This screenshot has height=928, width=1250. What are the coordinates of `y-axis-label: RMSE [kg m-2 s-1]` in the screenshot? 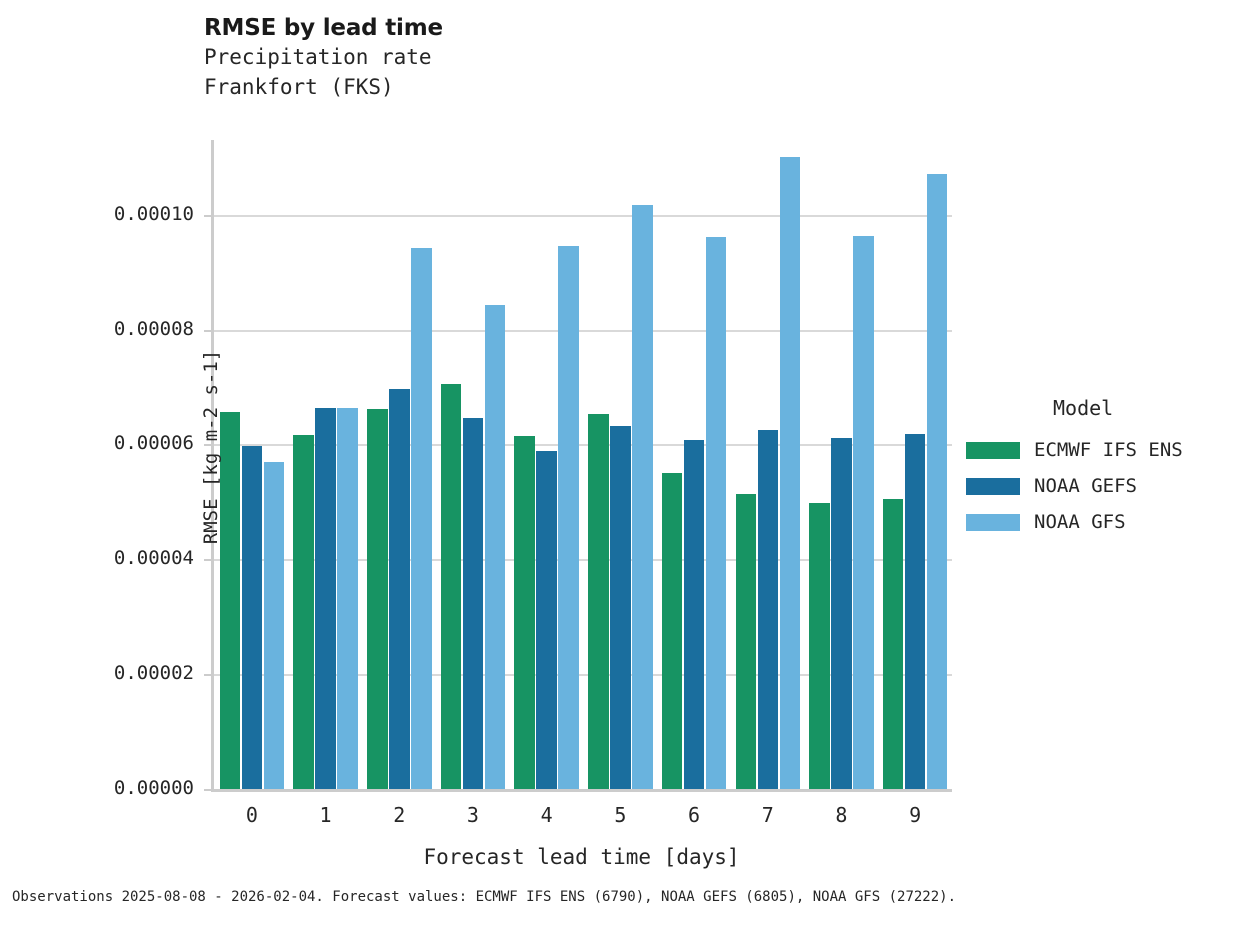 It's located at (211, 447).